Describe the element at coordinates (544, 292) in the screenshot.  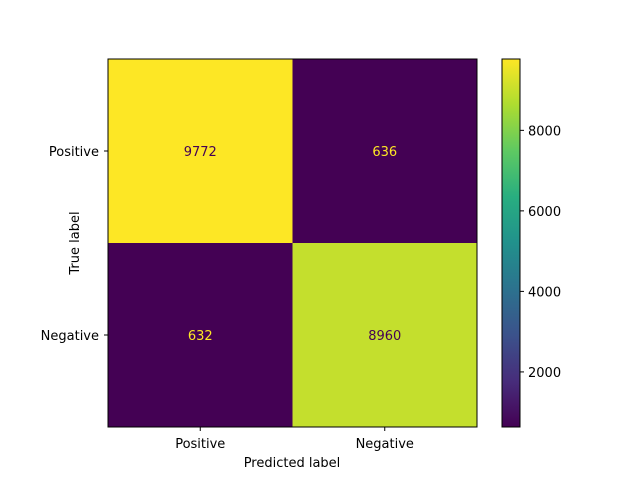
I see `colorbar-tick-label: 4000` at that location.